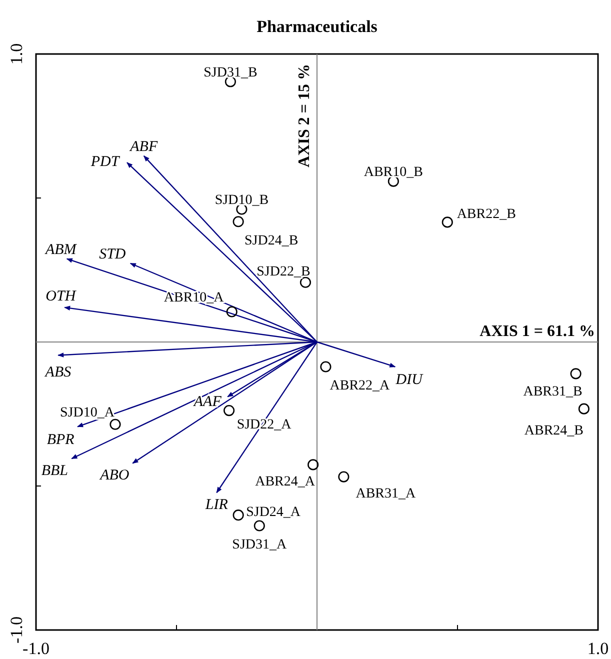  I want to click on series-label: BBL, so click(54, 470).